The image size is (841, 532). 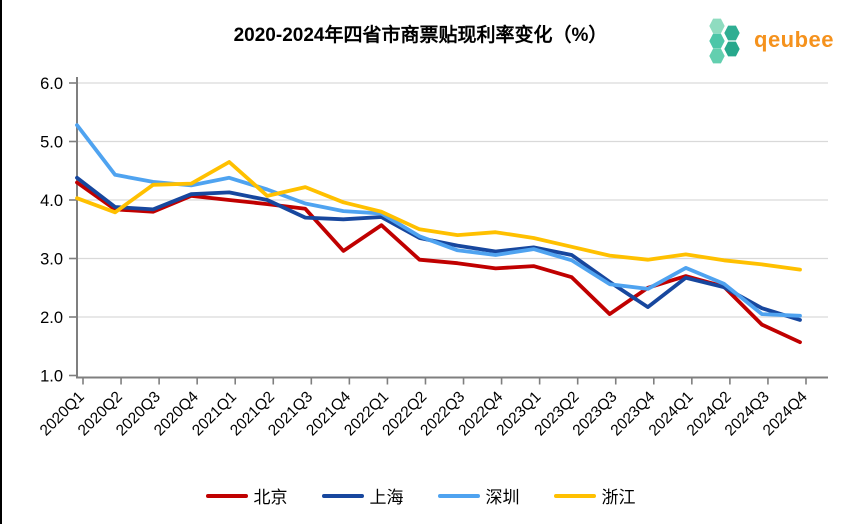 I want to click on y-tick-label: 6.0, so click(x=51, y=84).